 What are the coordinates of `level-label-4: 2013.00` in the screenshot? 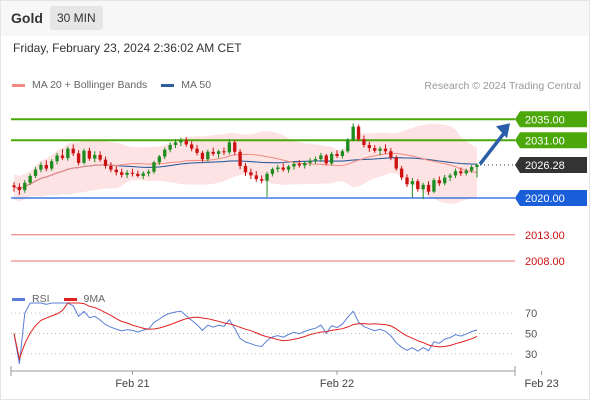 It's located at (545, 236).